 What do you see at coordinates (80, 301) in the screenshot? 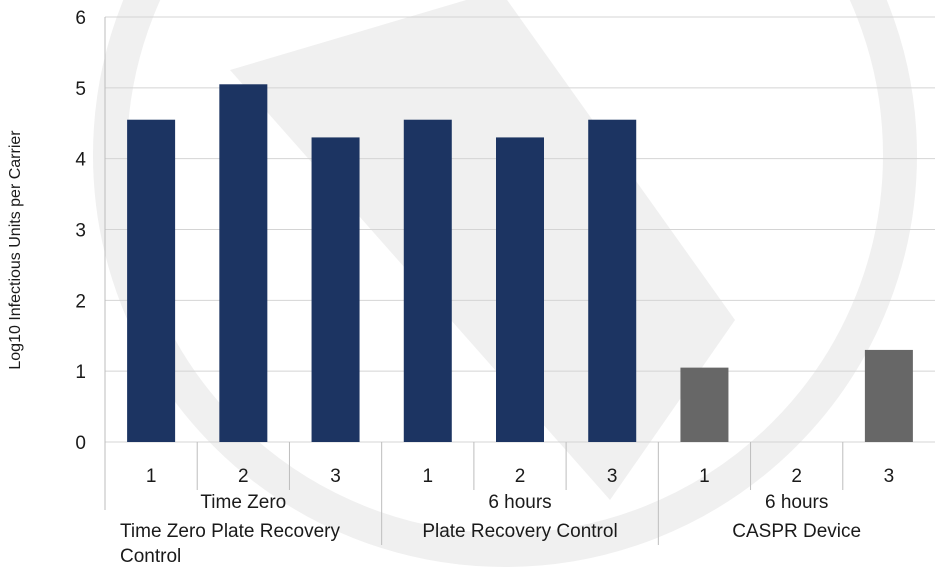
I see `y-tick-label: 2` at bounding box center [80, 301].